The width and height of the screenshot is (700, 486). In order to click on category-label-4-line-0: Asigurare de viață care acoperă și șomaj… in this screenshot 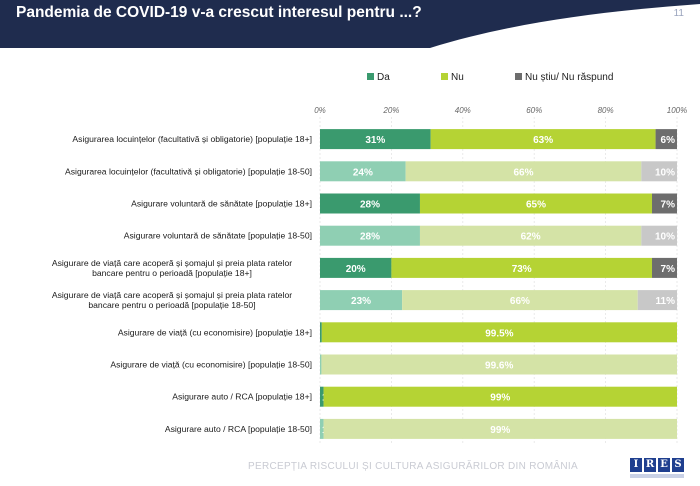, I will do `click(172, 263)`.